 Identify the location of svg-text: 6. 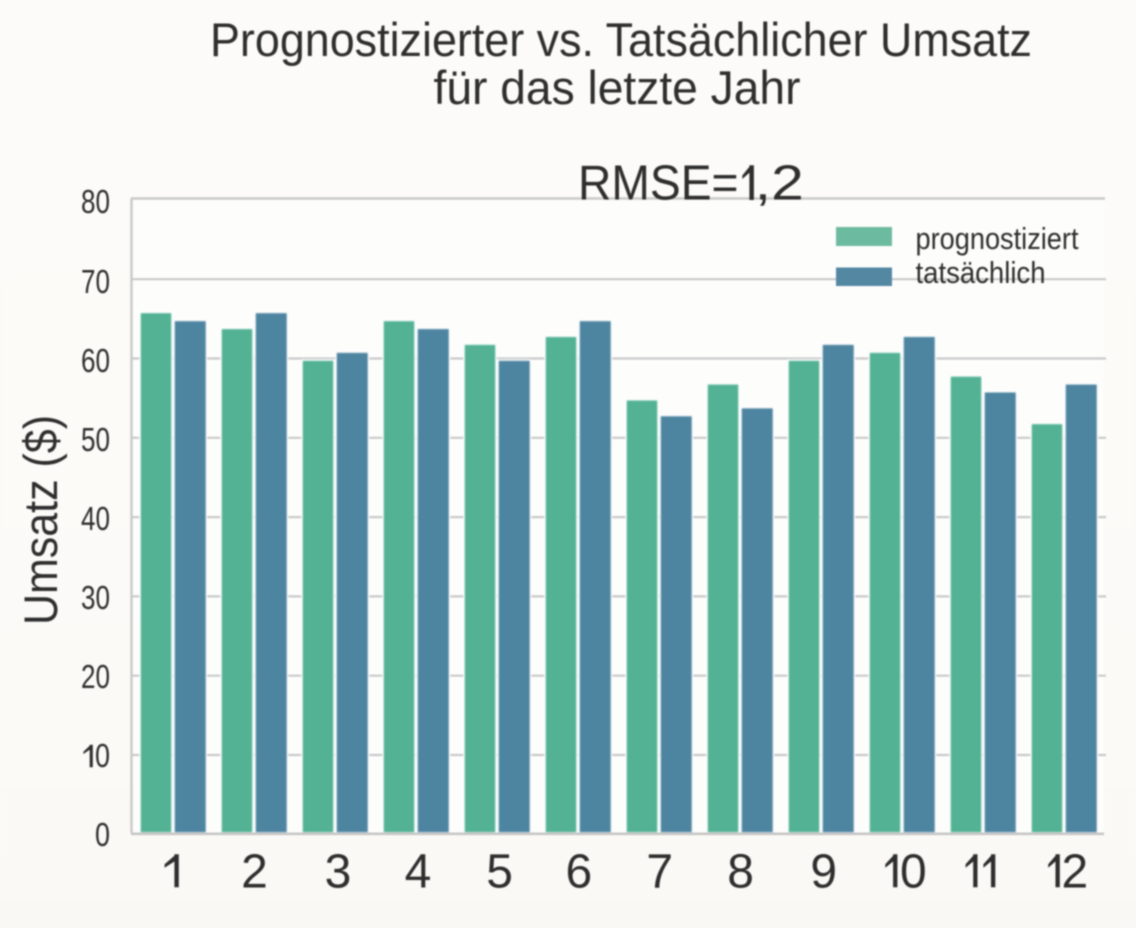
(578, 871).